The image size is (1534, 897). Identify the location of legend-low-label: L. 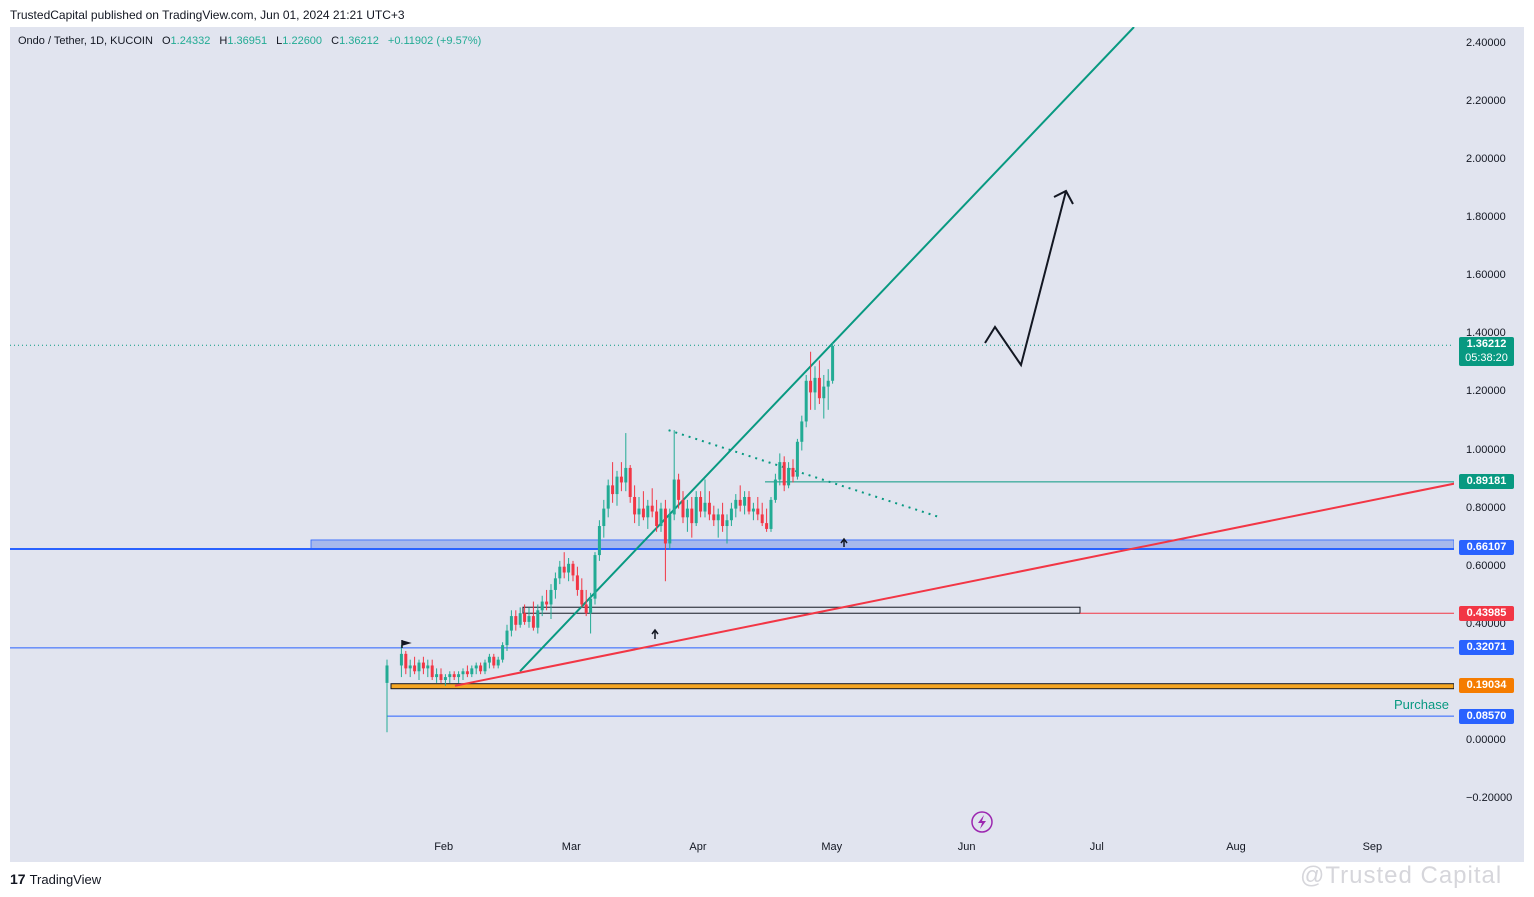
(279, 41).